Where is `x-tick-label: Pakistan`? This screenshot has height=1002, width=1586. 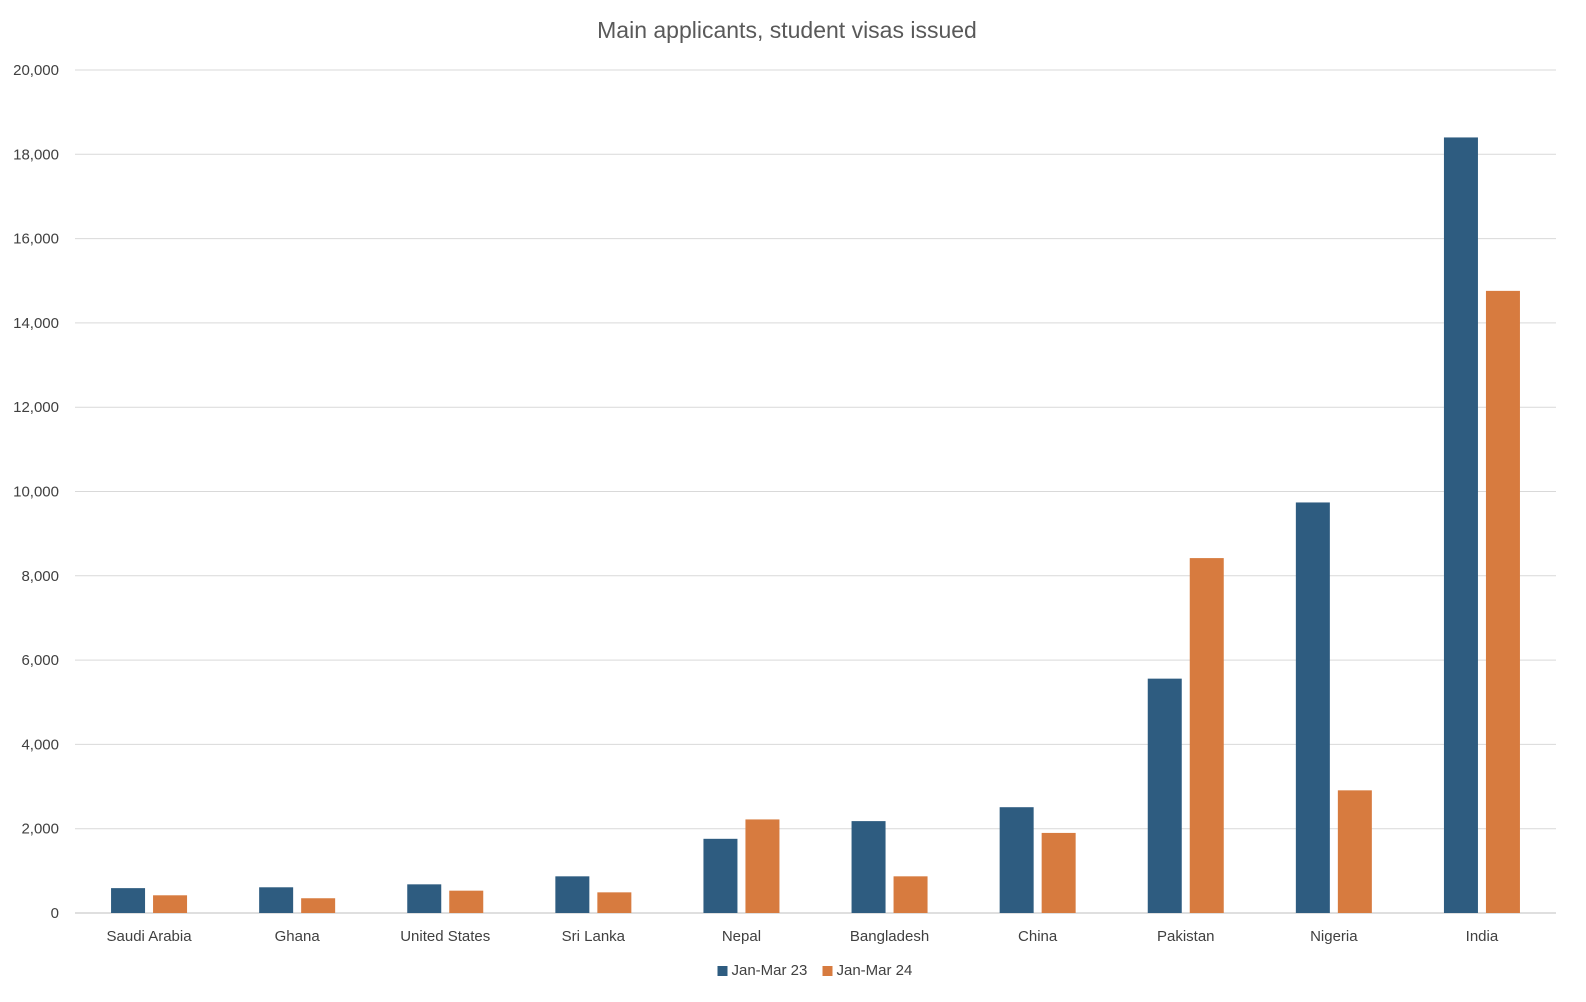
x-tick-label: Pakistan is located at coordinates (1186, 936).